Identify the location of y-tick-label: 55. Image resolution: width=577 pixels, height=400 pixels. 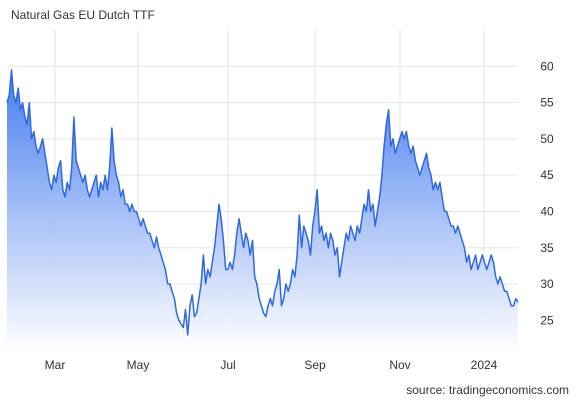
(547, 103).